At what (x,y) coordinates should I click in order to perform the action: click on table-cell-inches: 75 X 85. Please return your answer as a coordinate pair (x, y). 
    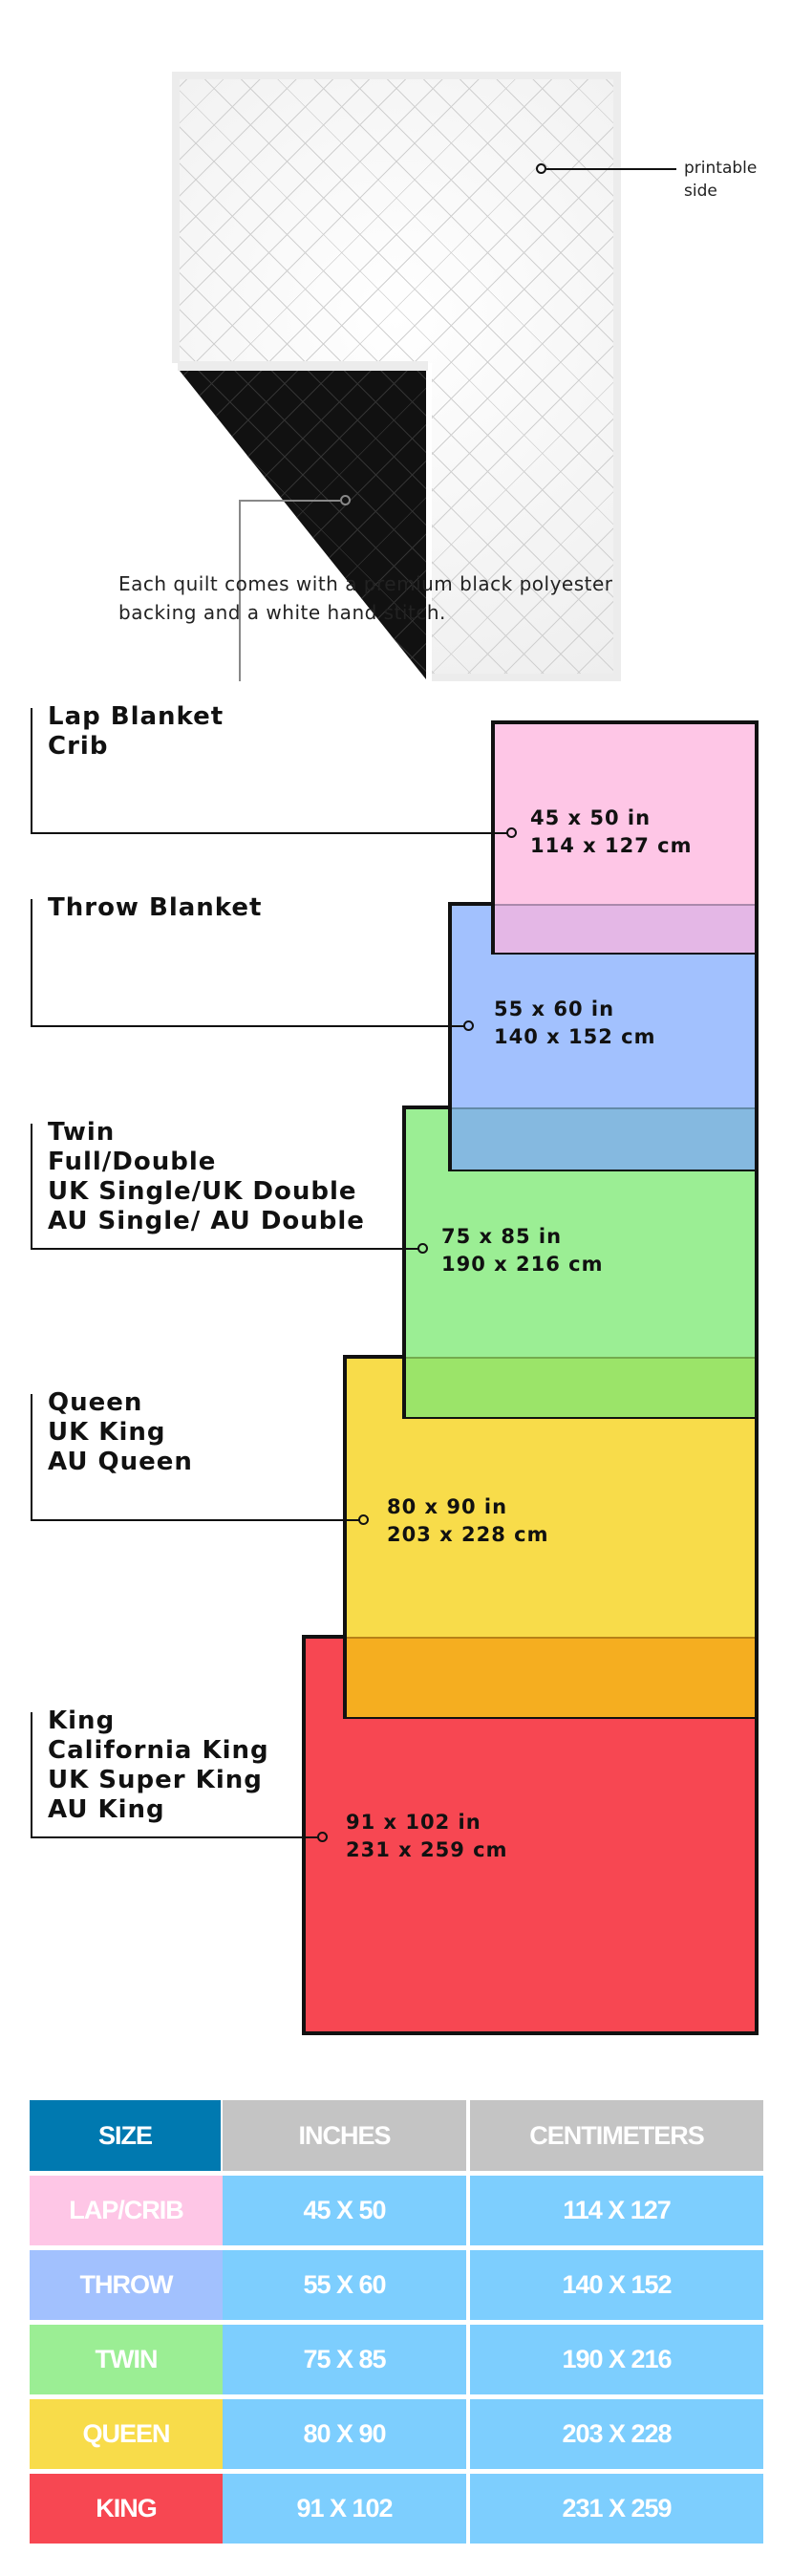
    Looking at the image, I should click on (344, 2359).